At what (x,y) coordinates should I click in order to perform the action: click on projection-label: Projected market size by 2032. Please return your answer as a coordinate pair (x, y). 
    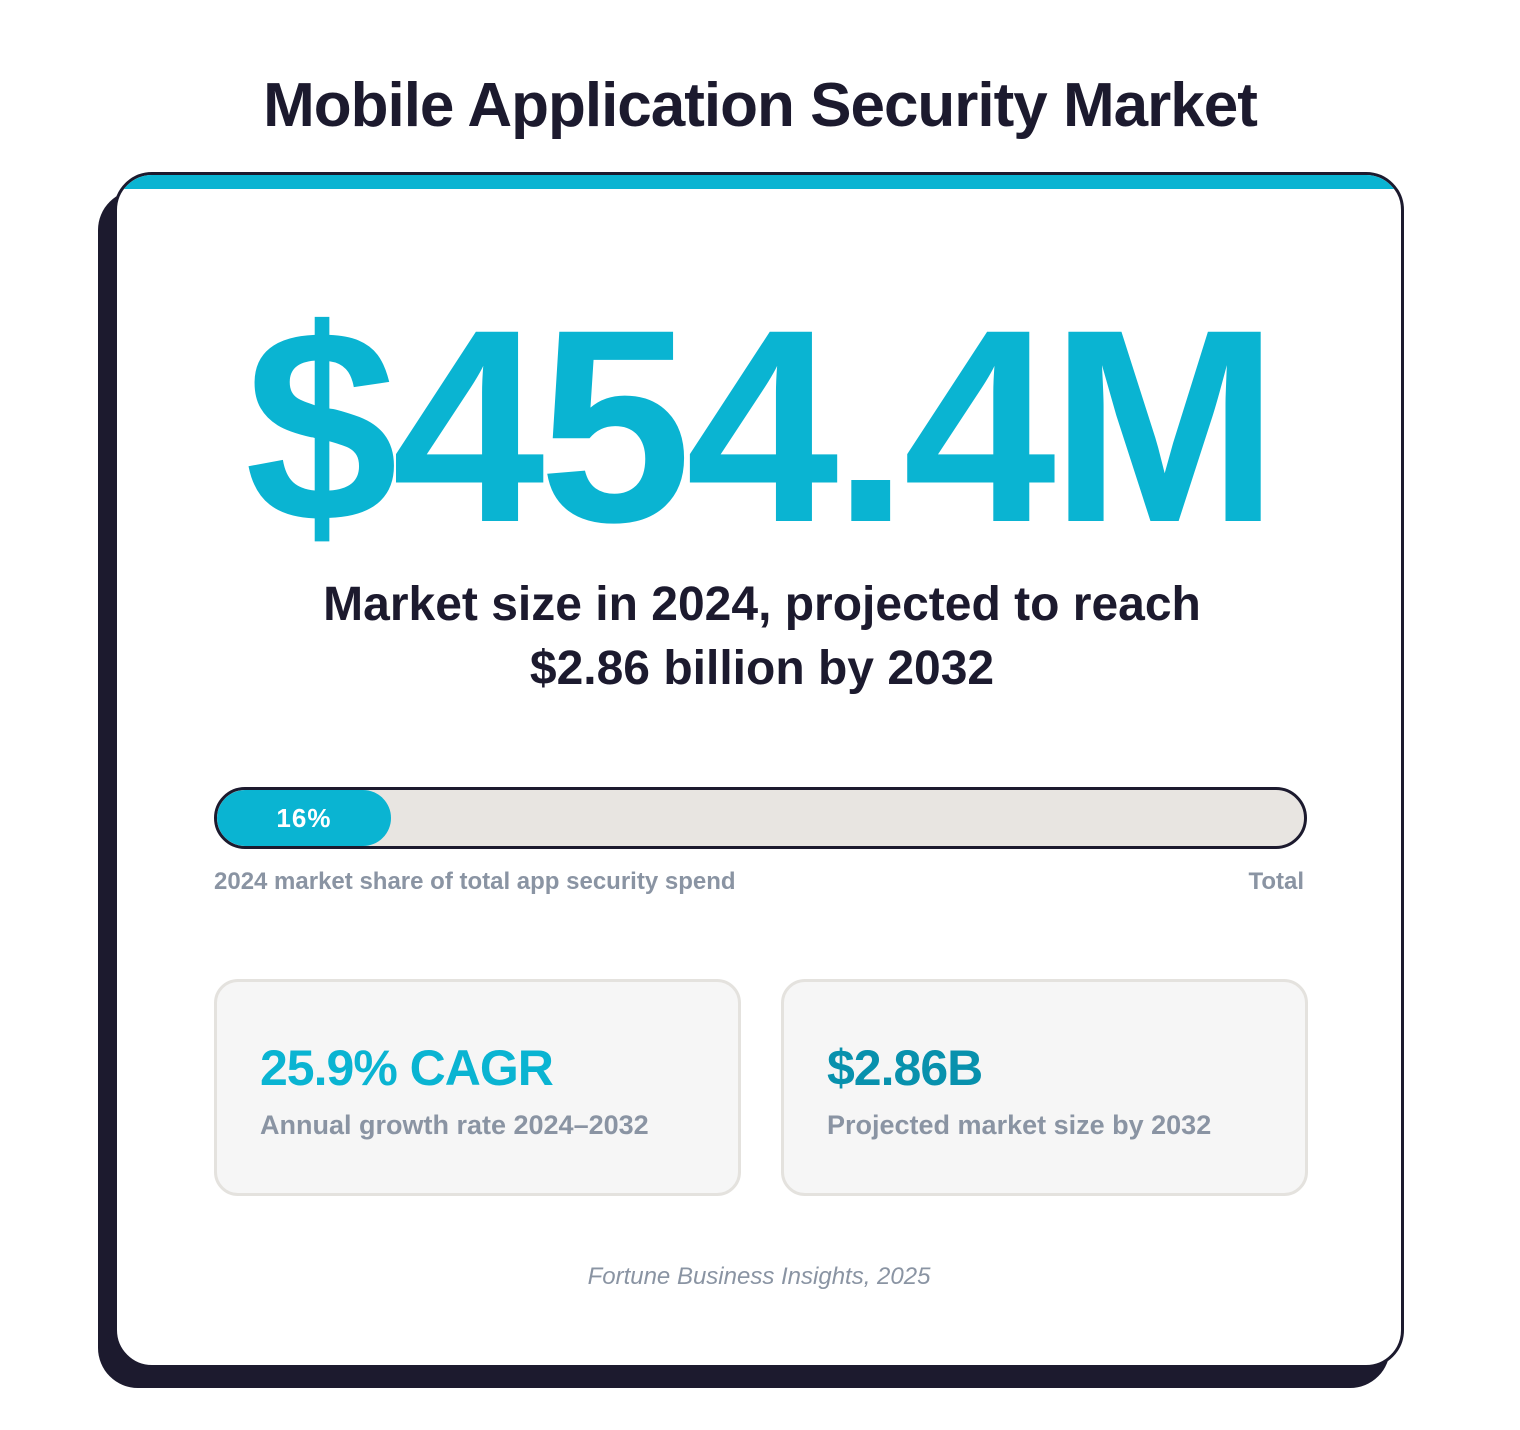
    Looking at the image, I should click on (1019, 1125).